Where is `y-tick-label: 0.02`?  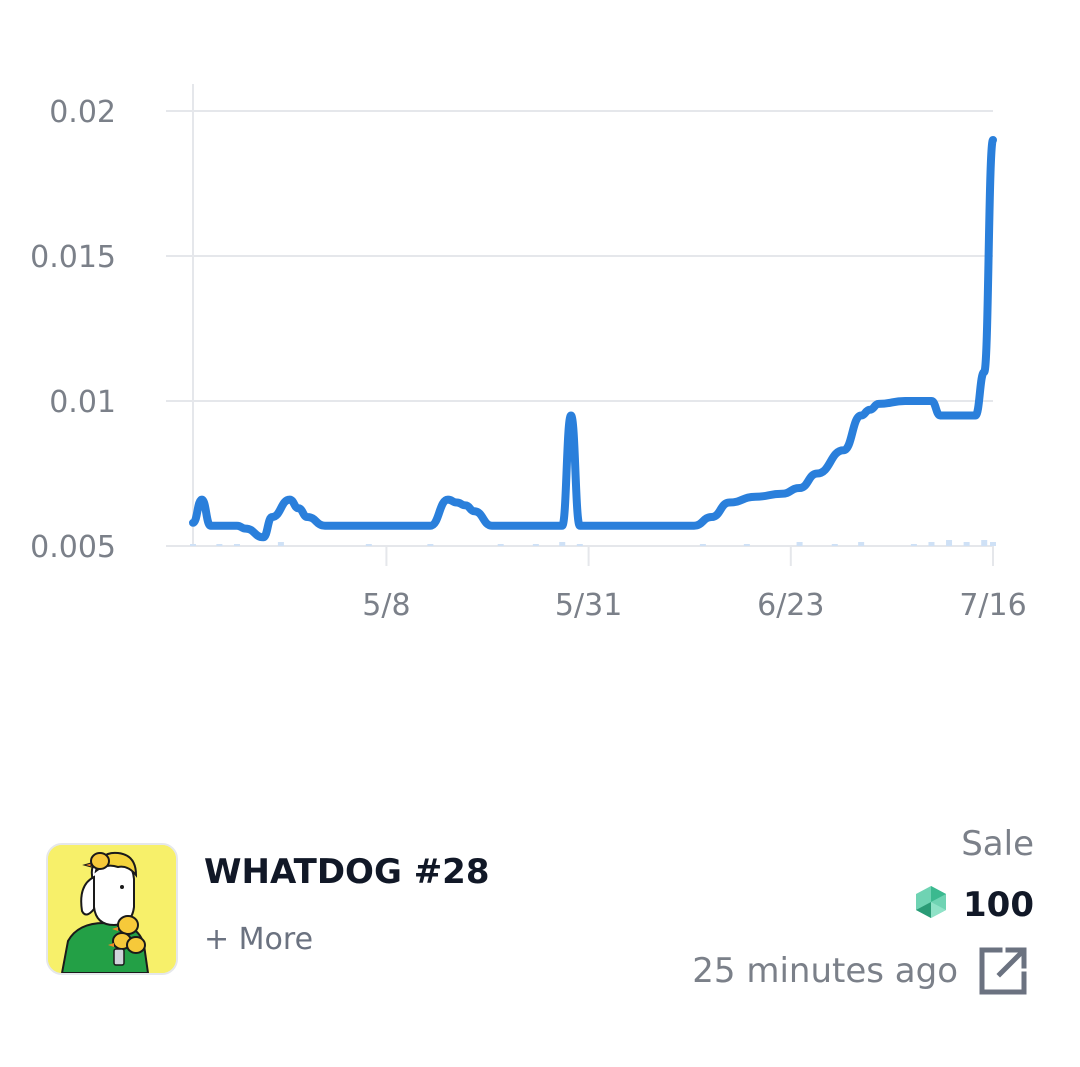
y-tick-label: 0.02 is located at coordinates (82, 112).